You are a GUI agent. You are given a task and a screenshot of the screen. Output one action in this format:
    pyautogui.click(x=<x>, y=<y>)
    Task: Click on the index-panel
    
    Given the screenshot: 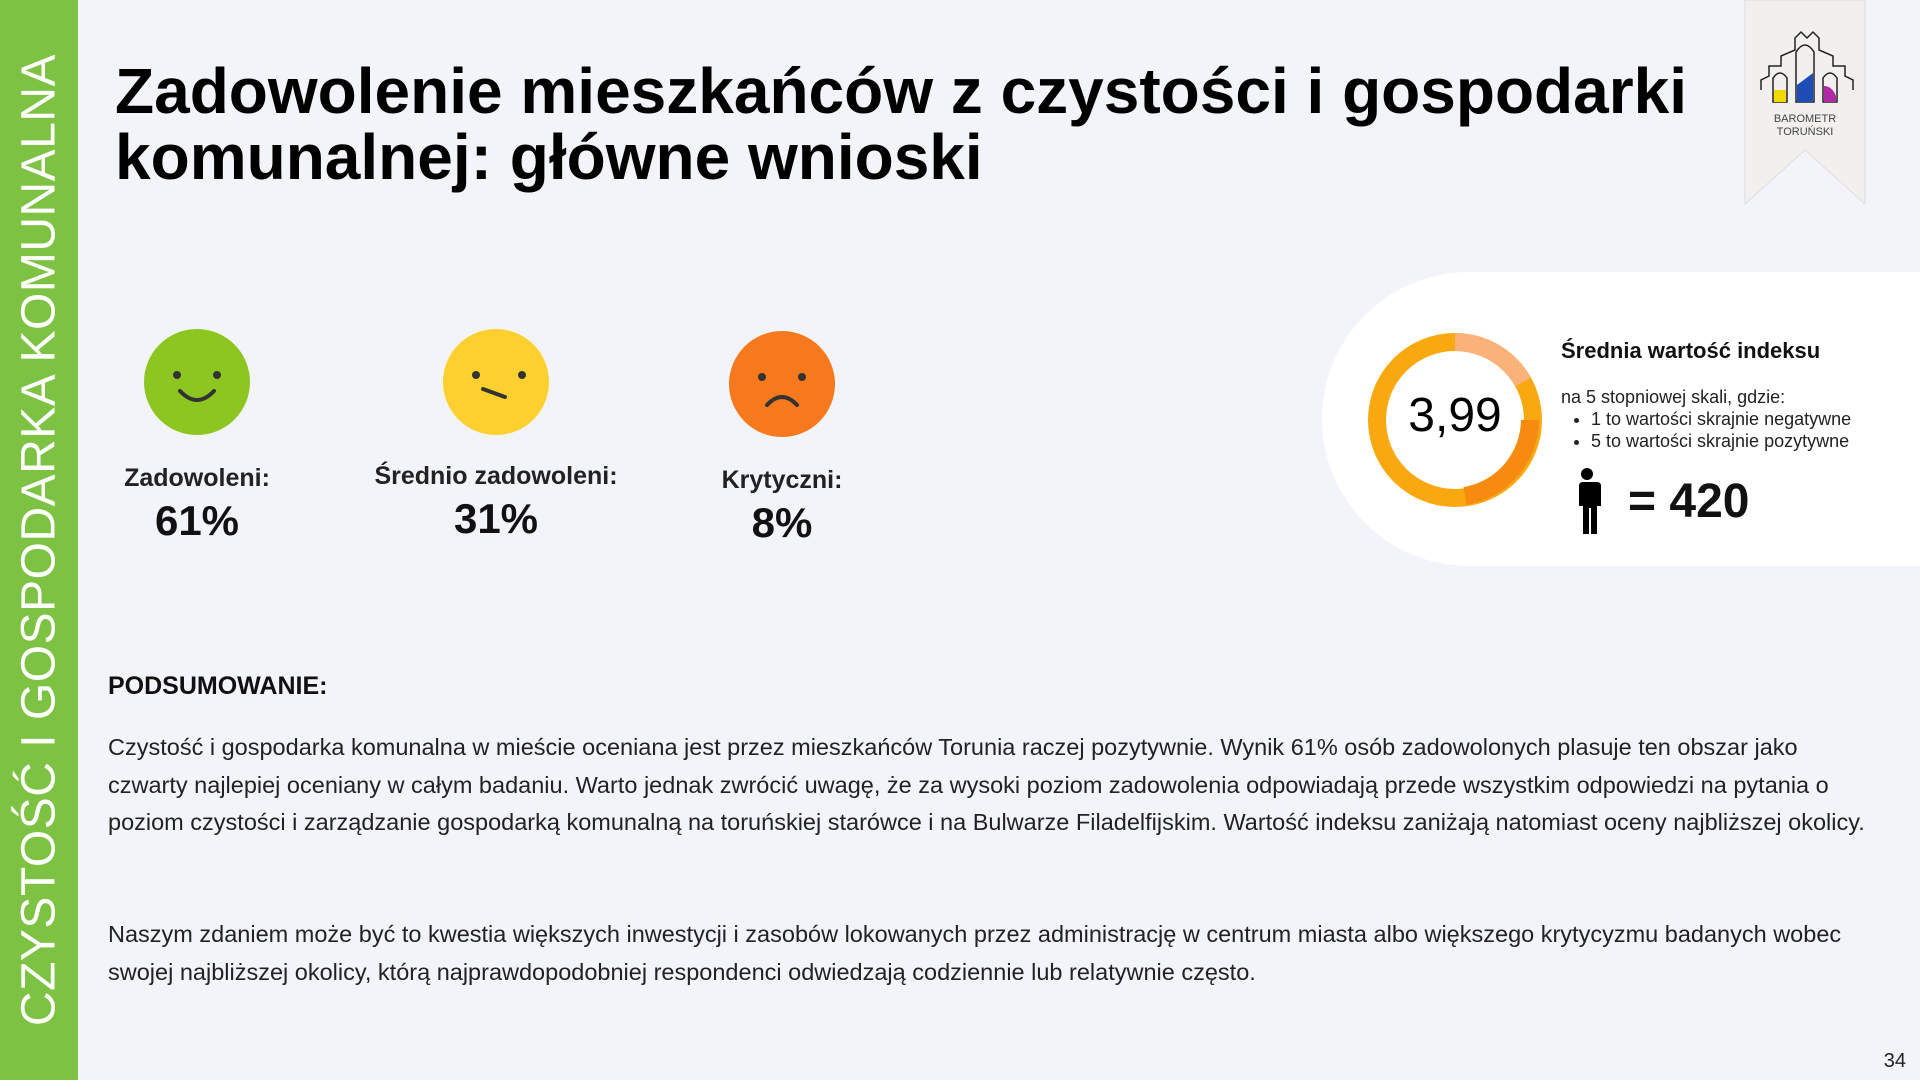 What is the action you would take?
    pyautogui.click(x=1621, y=419)
    